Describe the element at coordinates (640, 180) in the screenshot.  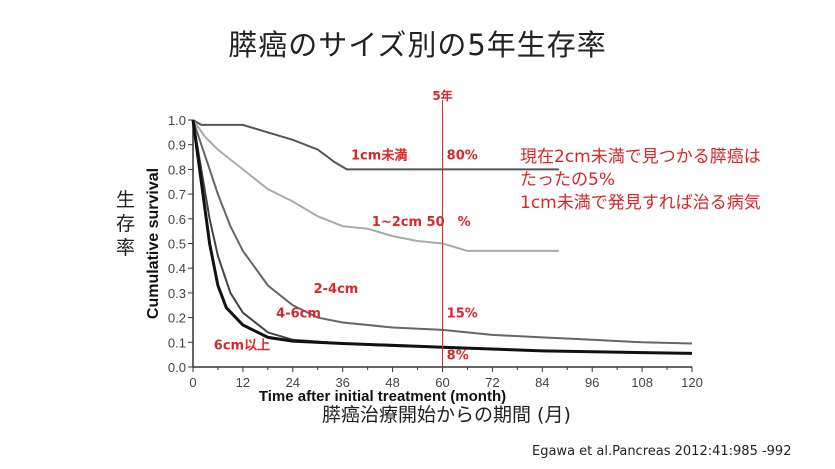
I see `note-text: 現在2cm未満で見つかる膵癌は たったの5% 1cm未満で発見すれば治る病気` at that location.